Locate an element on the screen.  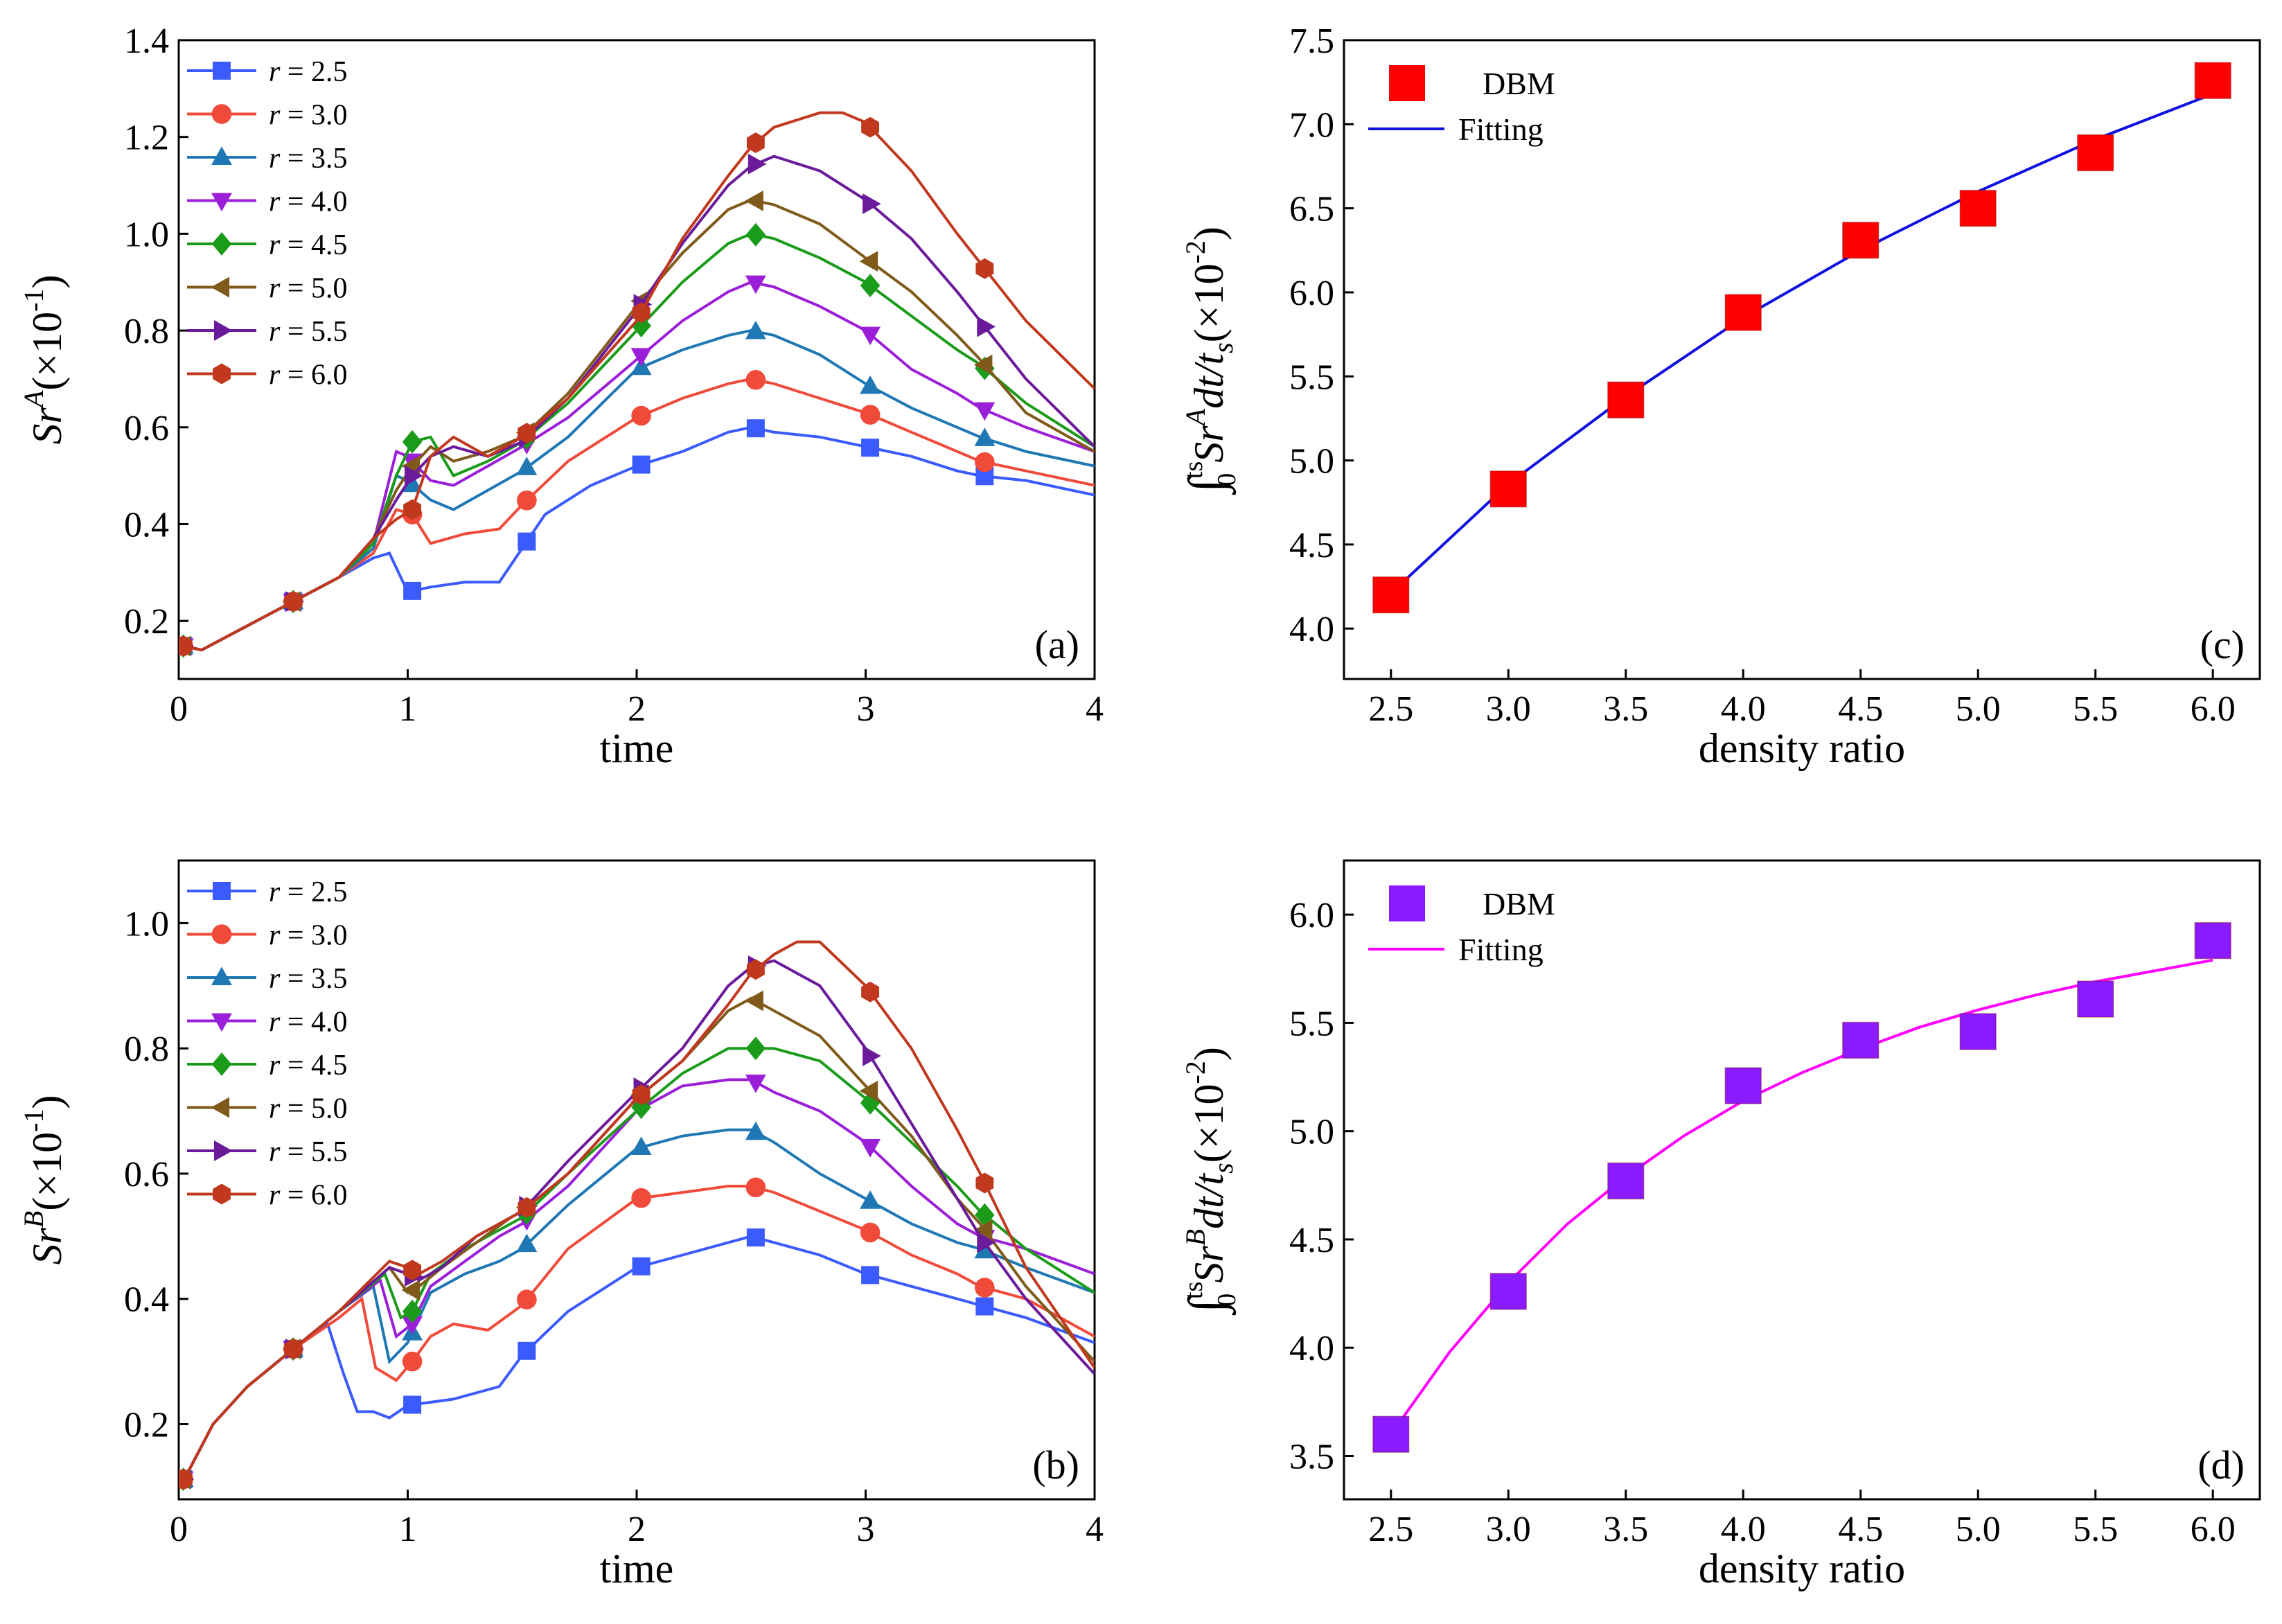
x-tick-label: 5.5 is located at coordinates (2095, 709).